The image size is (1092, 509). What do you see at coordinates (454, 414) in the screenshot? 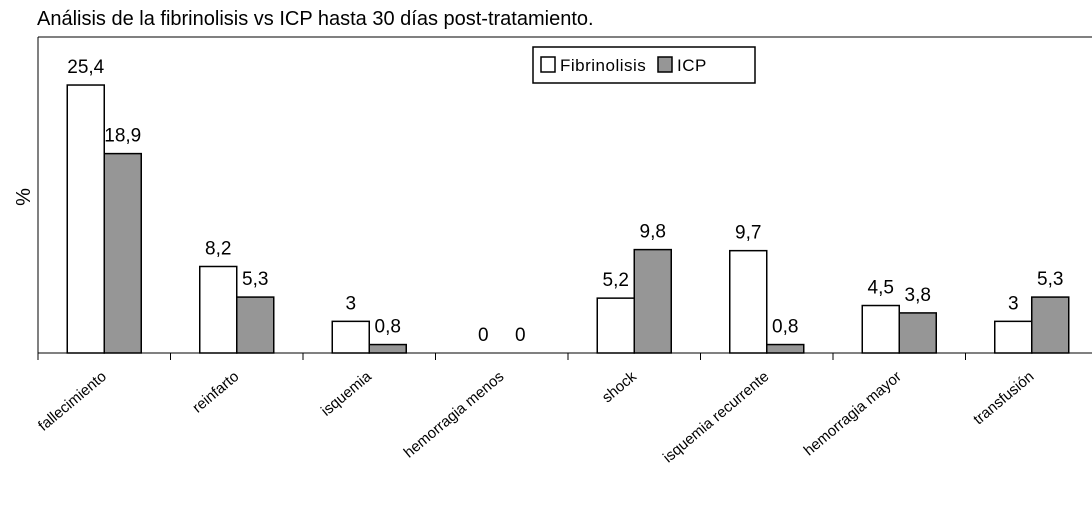
I see `x-tick-label: hemorragia menos` at bounding box center [454, 414].